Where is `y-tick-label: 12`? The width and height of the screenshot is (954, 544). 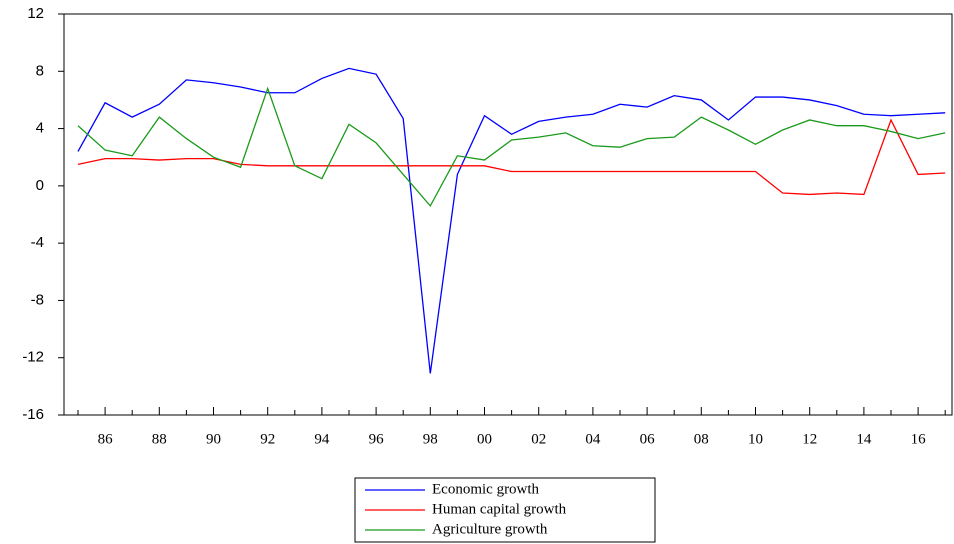
y-tick-label: 12 is located at coordinates (35, 13).